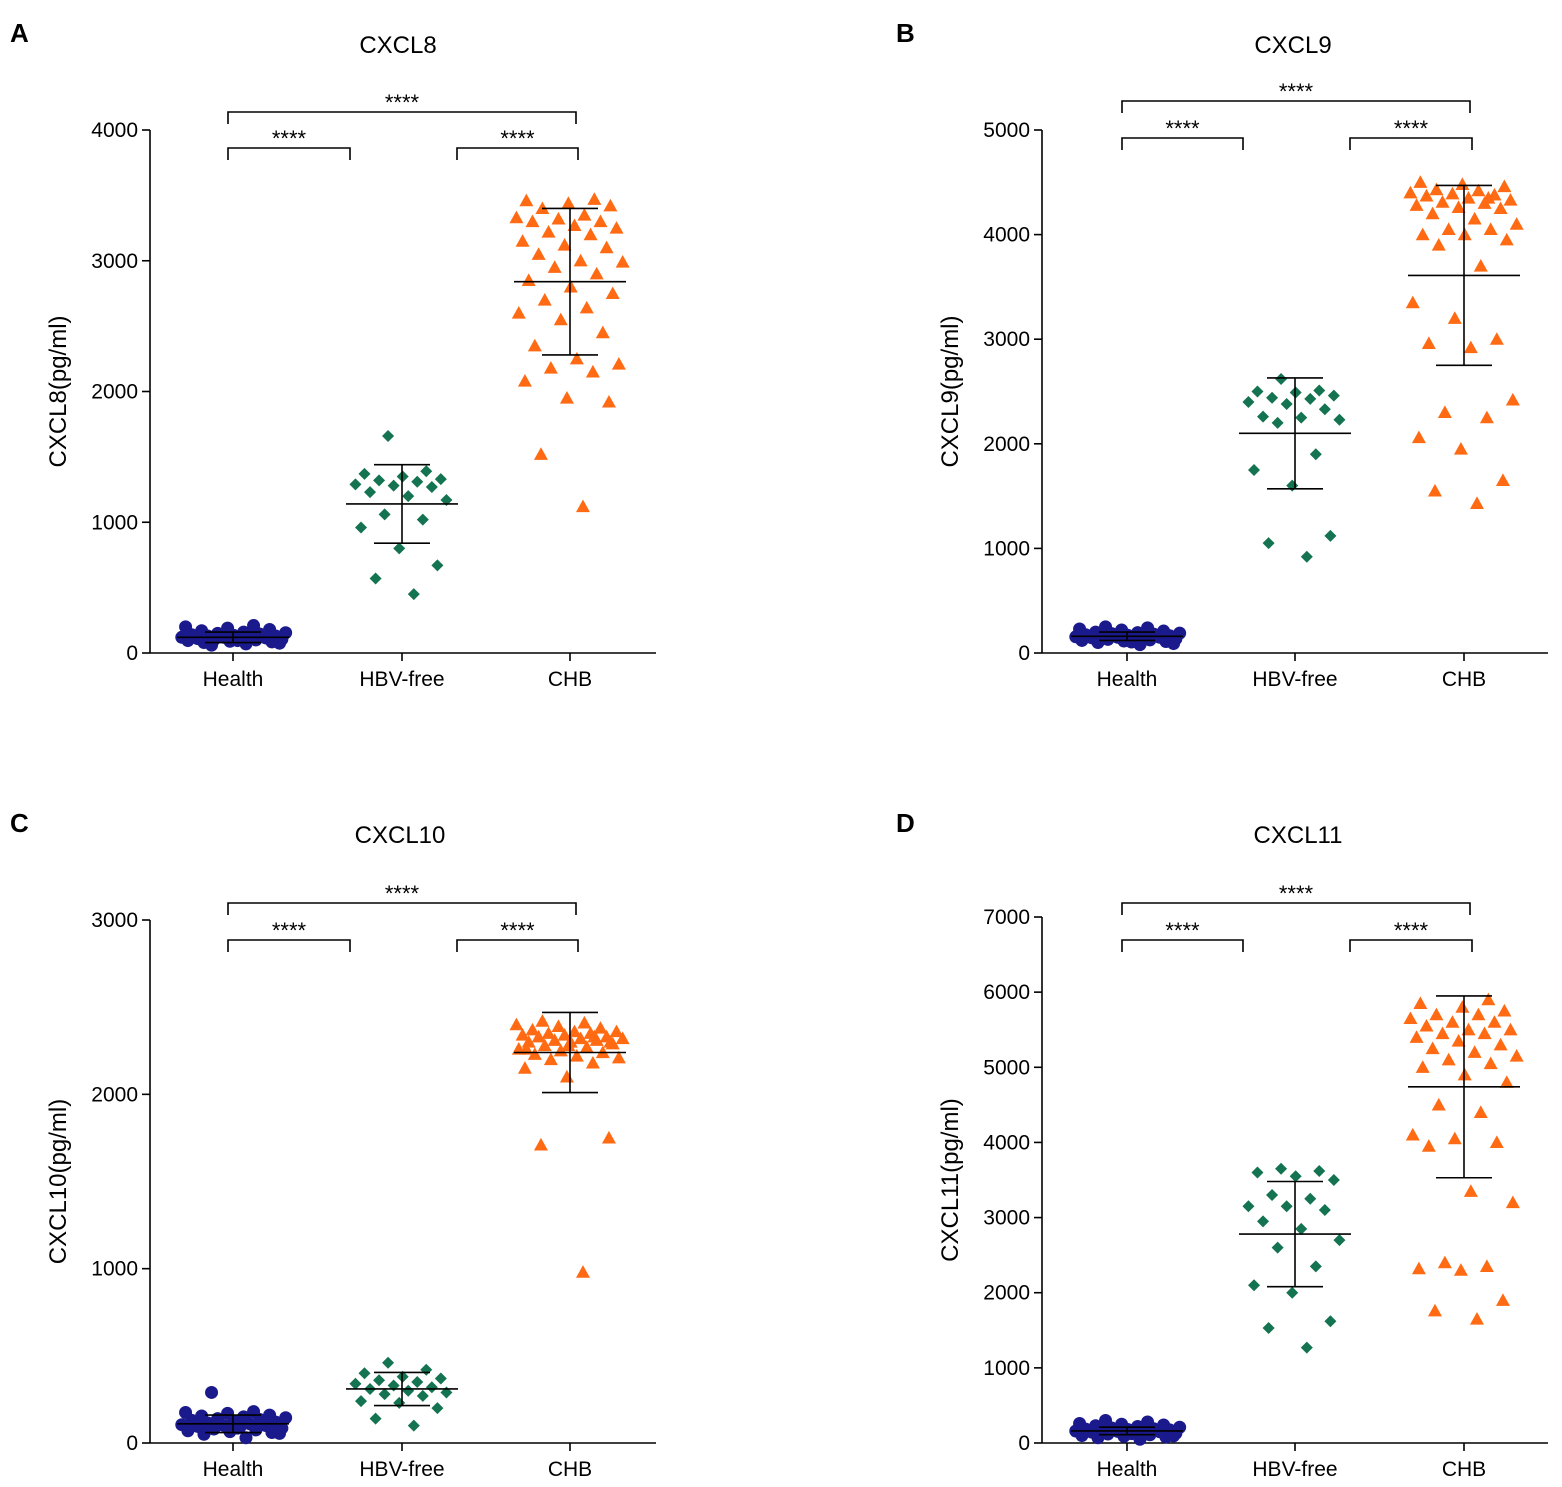  What do you see at coordinates (1006, 1067) in the screenshot?
I see `y-tick-label: 5000` at bounding box center [1006, 1067].